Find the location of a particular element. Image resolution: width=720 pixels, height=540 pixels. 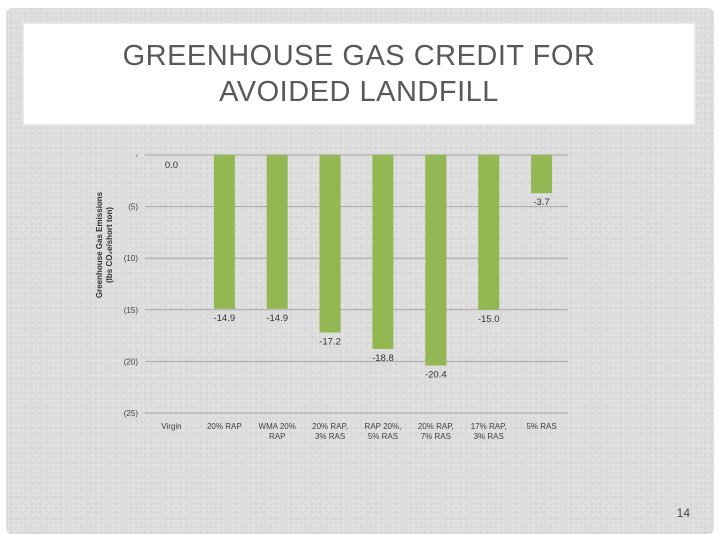

x-tick-label: WMA 20% is located at coordinates (277, 426).